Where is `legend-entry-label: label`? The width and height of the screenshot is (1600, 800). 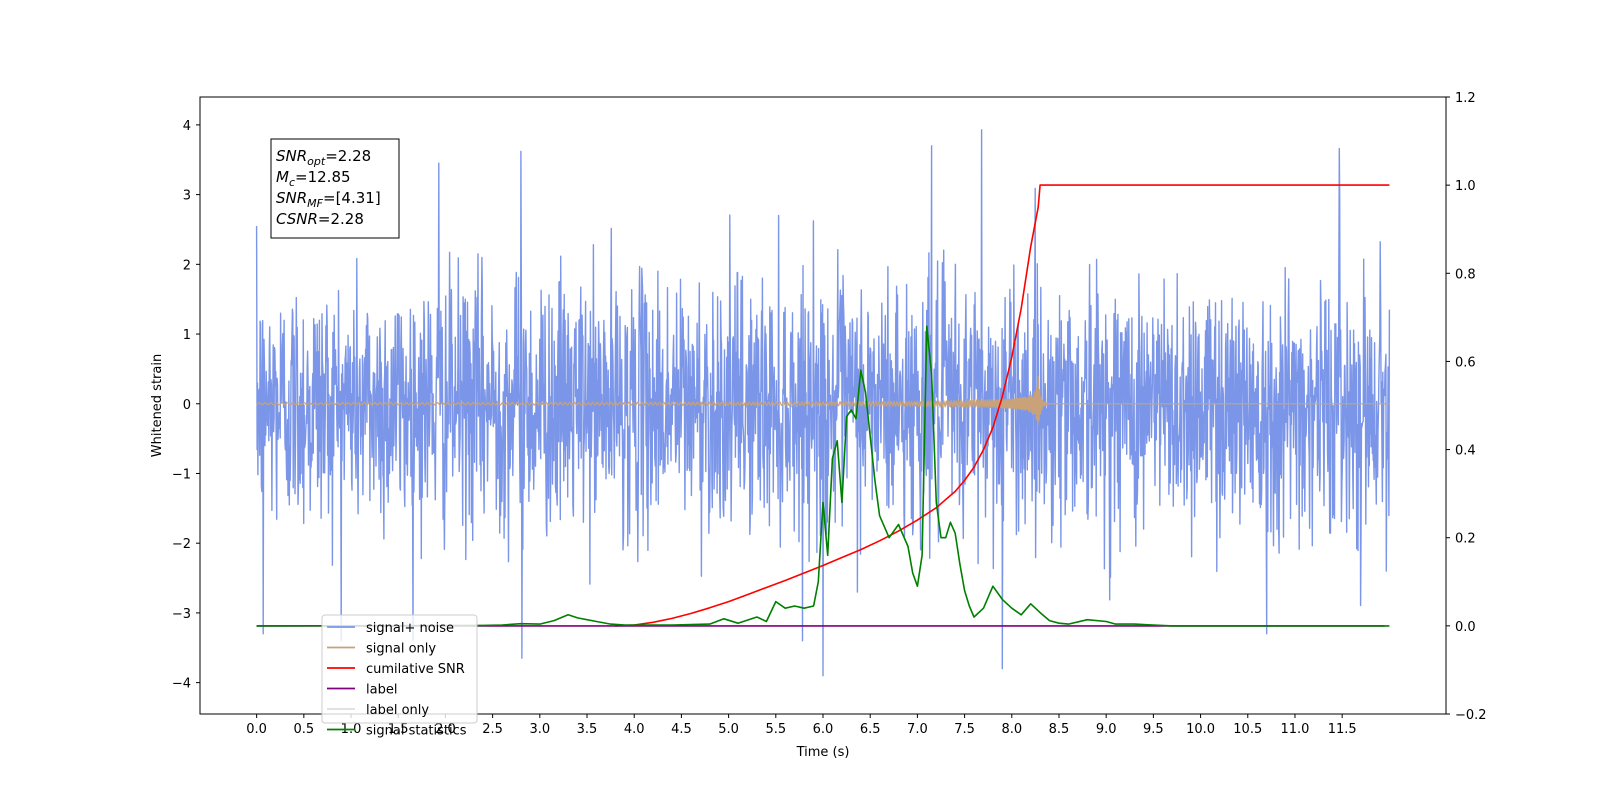
legend-entry-label: label is located at coordinates (381, 690).